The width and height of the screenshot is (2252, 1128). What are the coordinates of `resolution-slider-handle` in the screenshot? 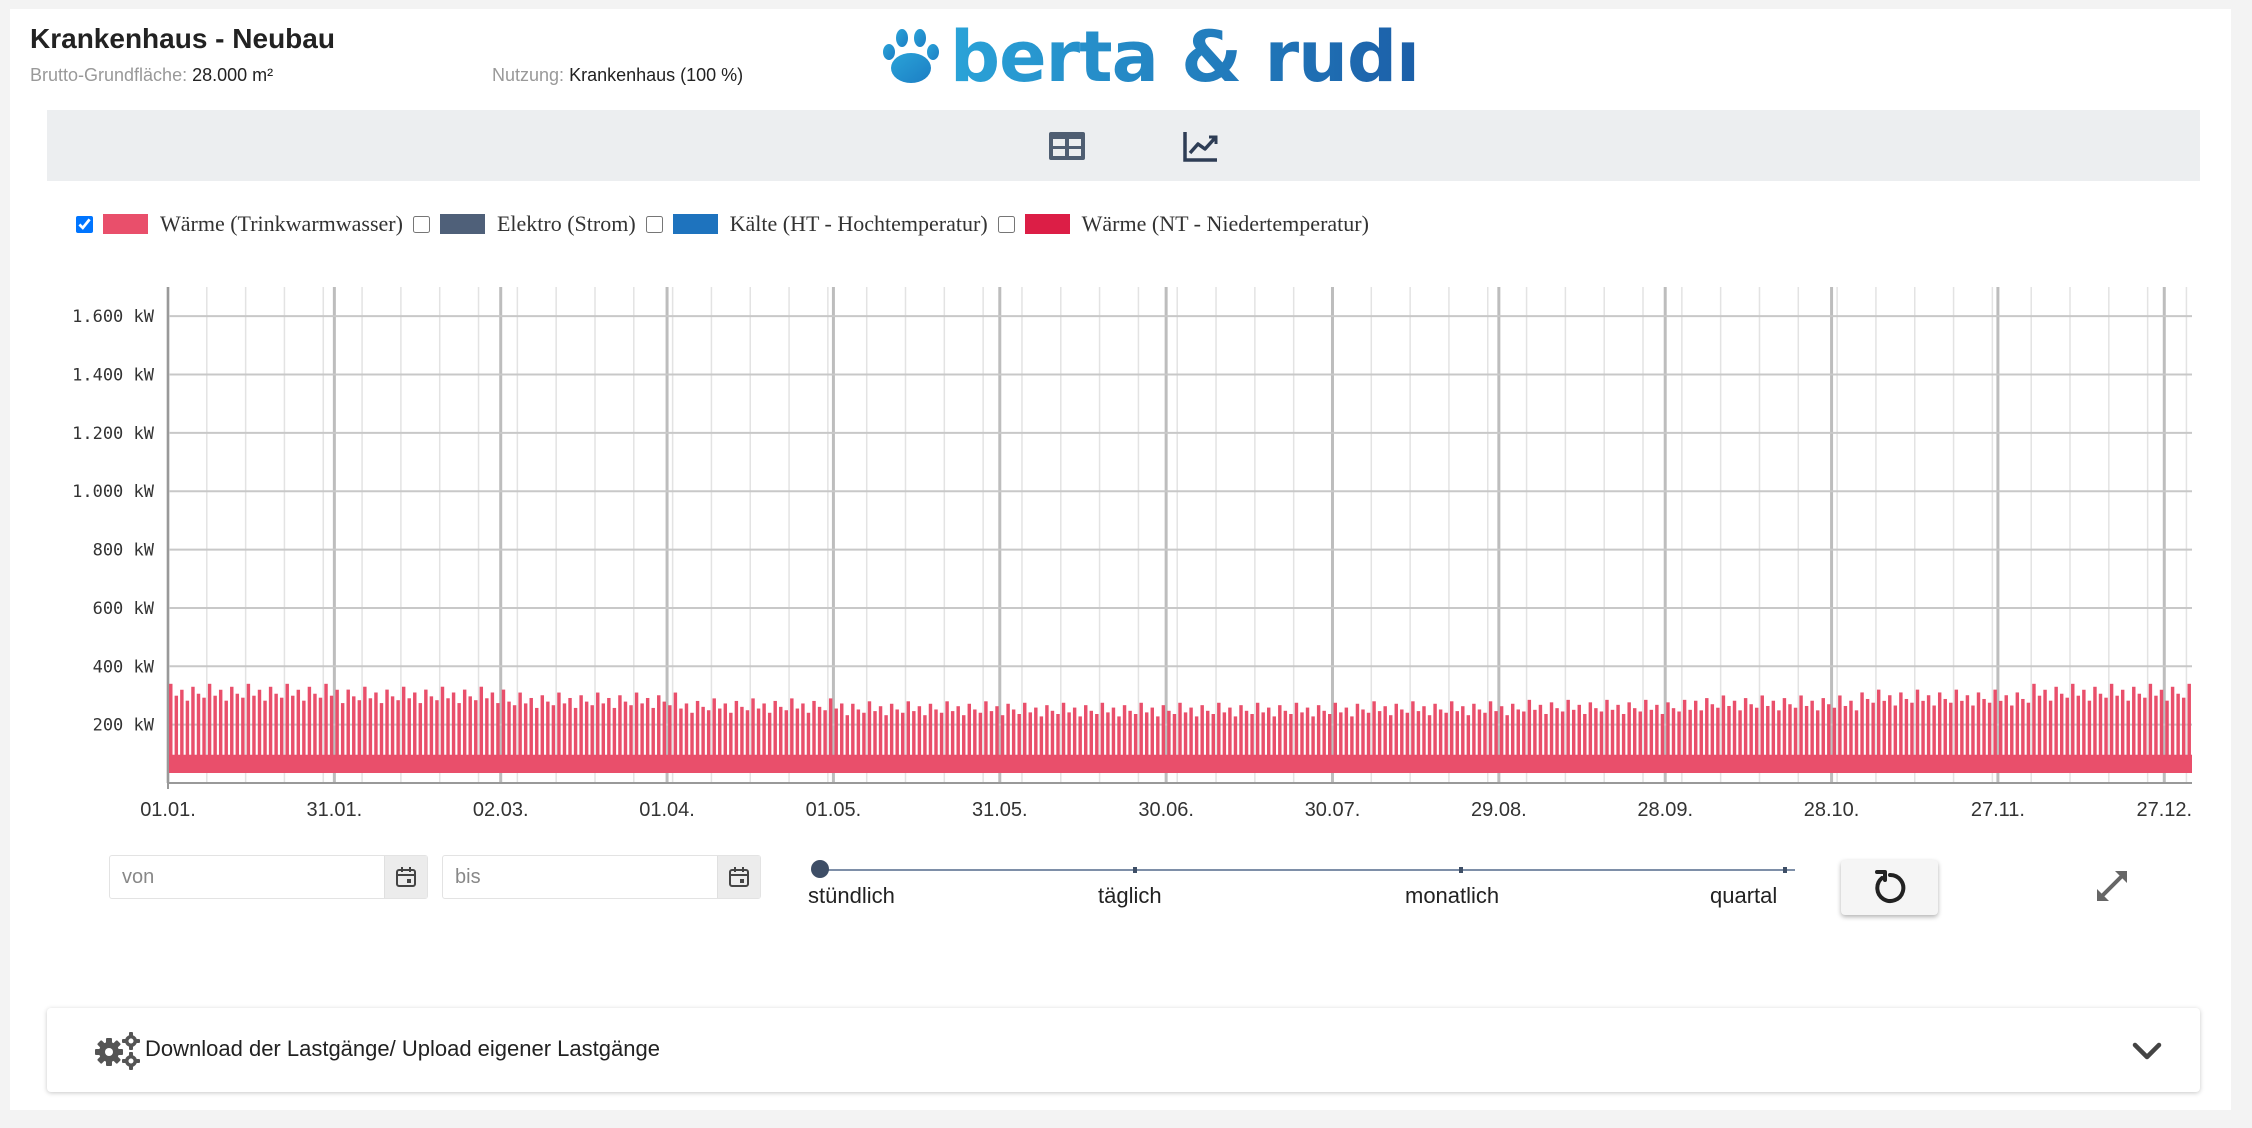 It's located at (820, 869).